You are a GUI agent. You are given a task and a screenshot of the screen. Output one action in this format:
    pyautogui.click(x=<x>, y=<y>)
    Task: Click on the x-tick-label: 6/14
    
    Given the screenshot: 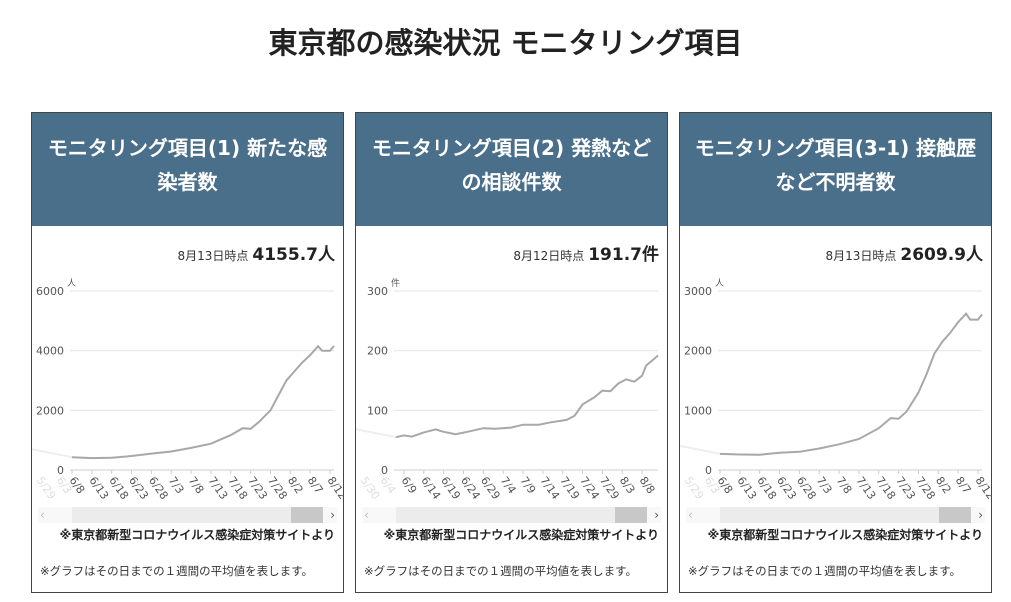 What is the action you would take?
    pyautogui.click(x=430, y=488)
    